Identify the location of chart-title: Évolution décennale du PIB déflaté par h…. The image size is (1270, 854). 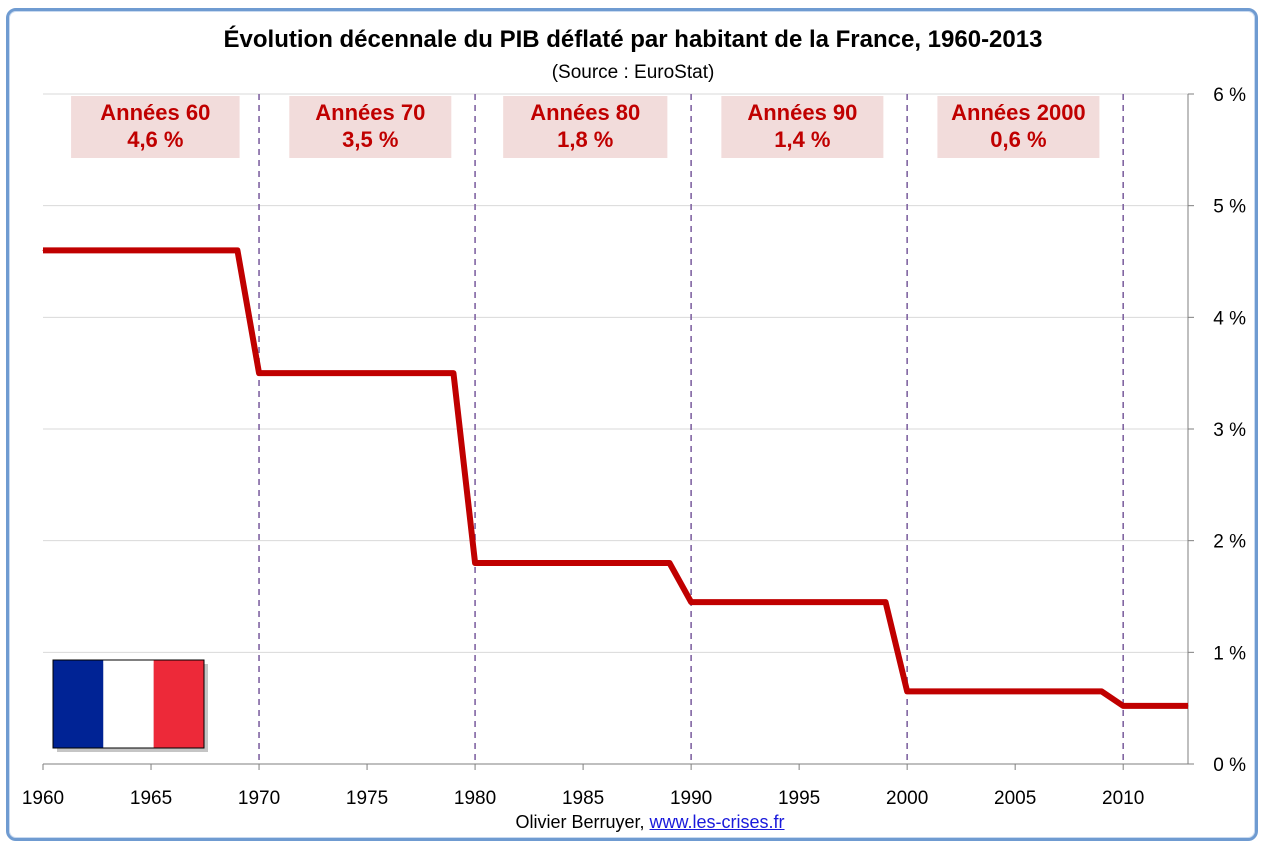
(633, 39).